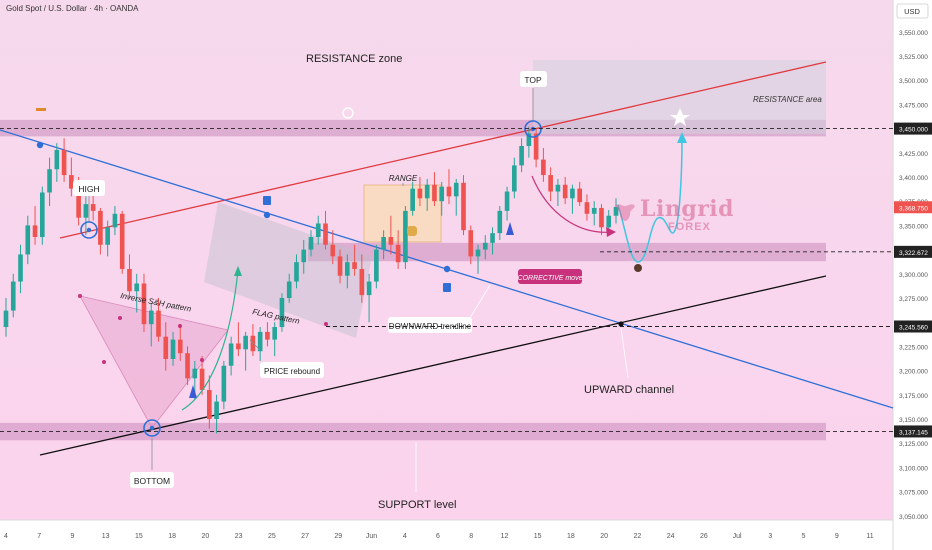 Image resolution: width=932 pixels, height=550 pixels. I want to click on time-tick-label: 3, so click(770, 536).